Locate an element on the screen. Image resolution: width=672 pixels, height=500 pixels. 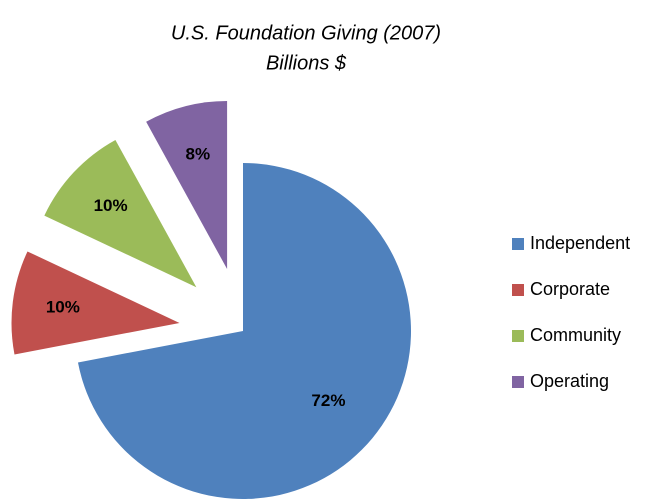
legend-label: Operating is located at coordinates (569, 381).